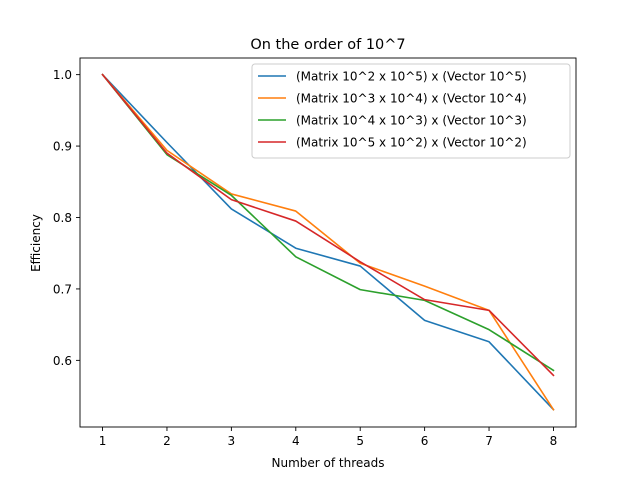 The height and width of the screenshot is (480, 640). I want to click on legend-label-2: (Matrix 10^3 x 10^4) x (Vector 10^4), so click(411, 99).